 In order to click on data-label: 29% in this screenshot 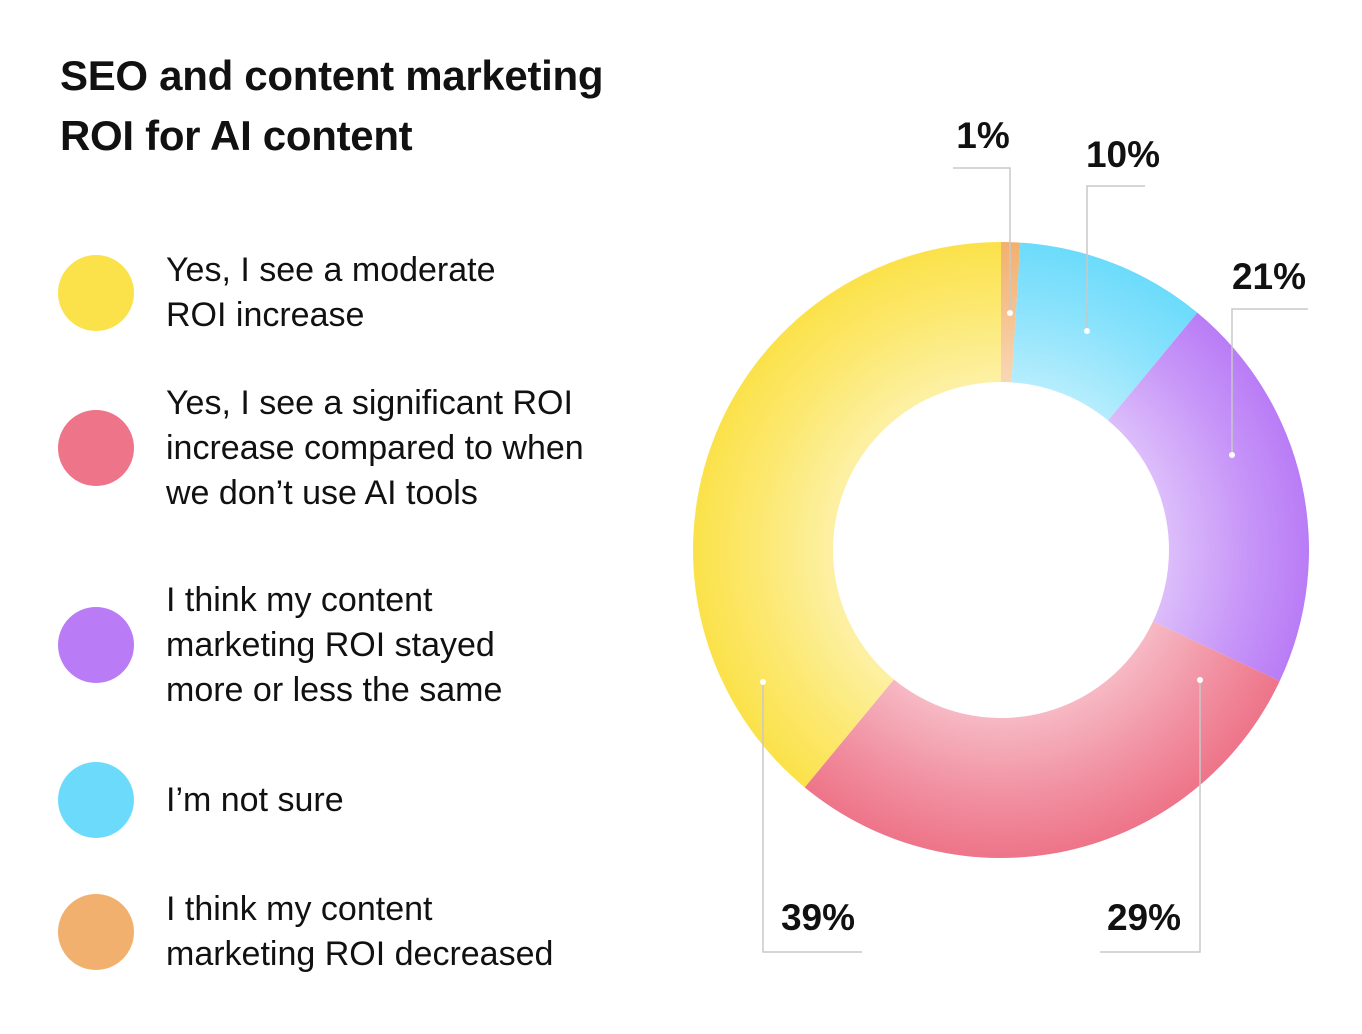, I will do `click(1144, 917)`.